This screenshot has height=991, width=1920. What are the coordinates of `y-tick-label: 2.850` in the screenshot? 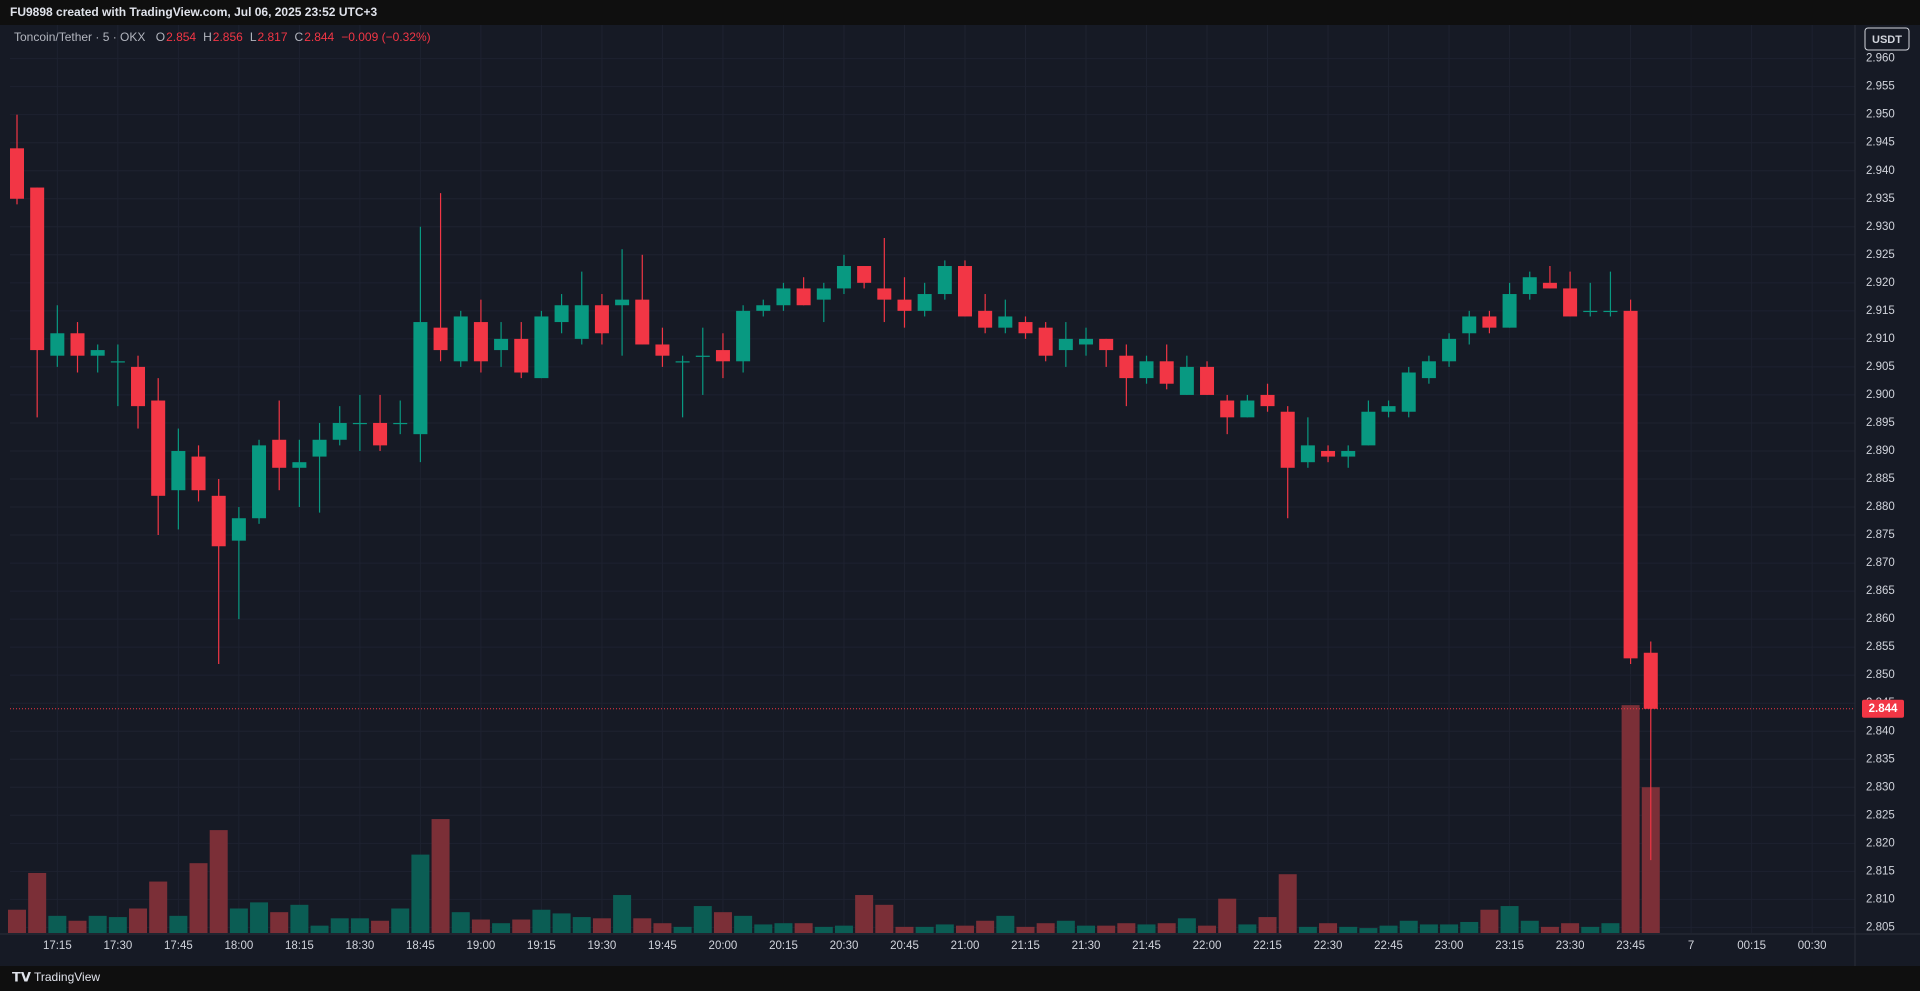 It's located at (1880, 675).